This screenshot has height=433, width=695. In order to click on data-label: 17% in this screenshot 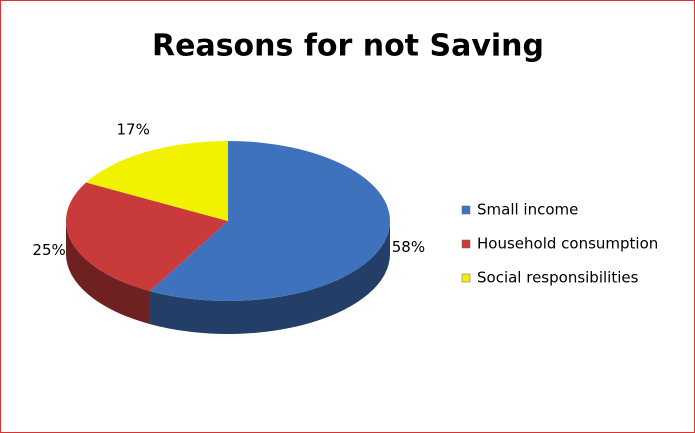, I will do `click(132, 130)`.